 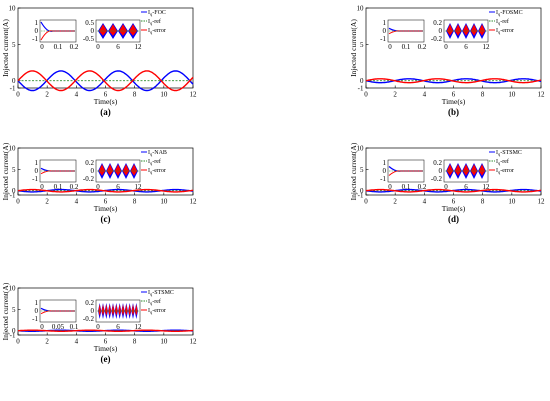 I want to click on inset-1: 0.50-0.50 6 12, so click(x=112, y=35).